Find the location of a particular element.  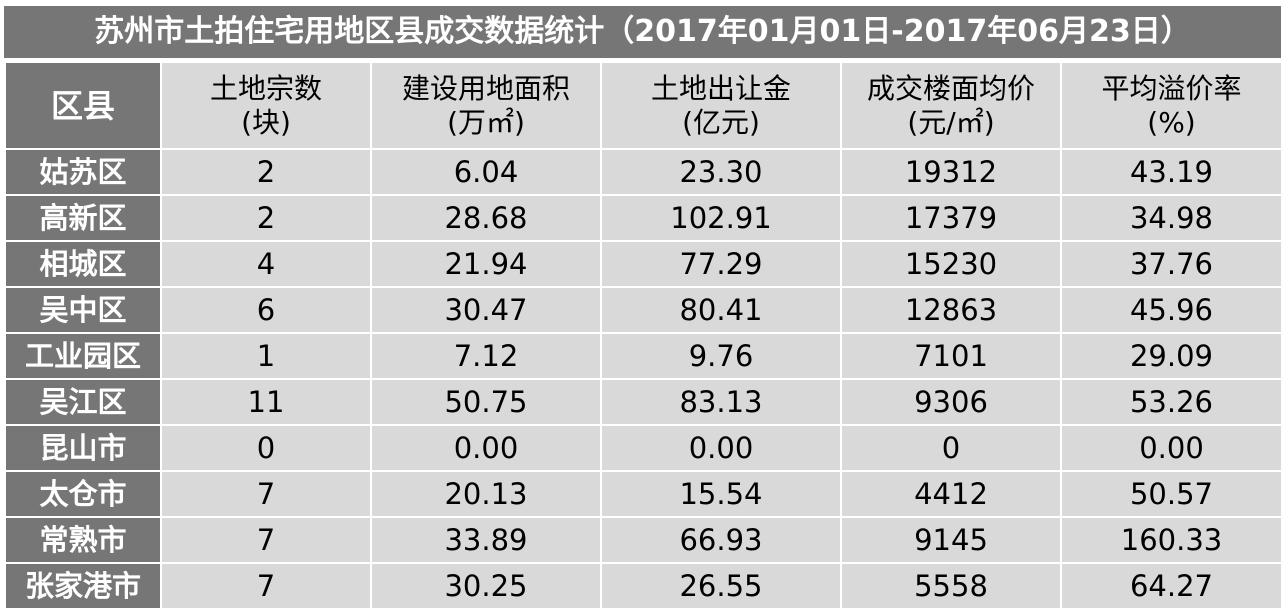

header-label: 成交楼面均价 is located at coordinates (950, 88).